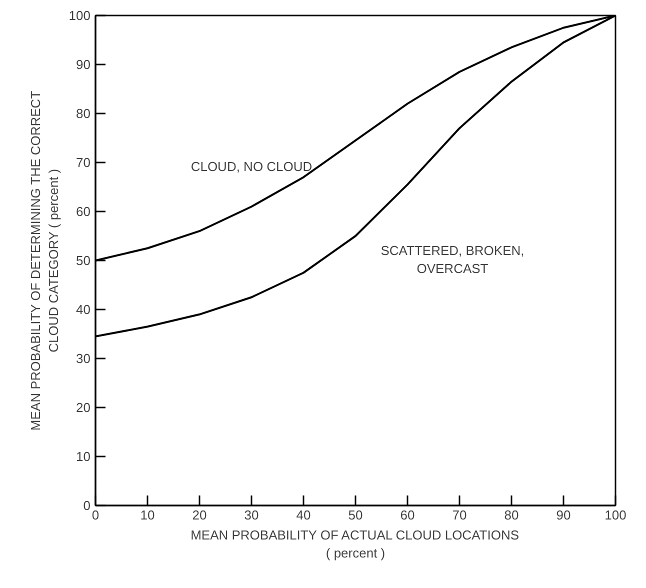 This screenshot has width=646, height=588. I want to click on series-label: SCATTERED, BROKEN, OVERCAST, so click(452, 259).